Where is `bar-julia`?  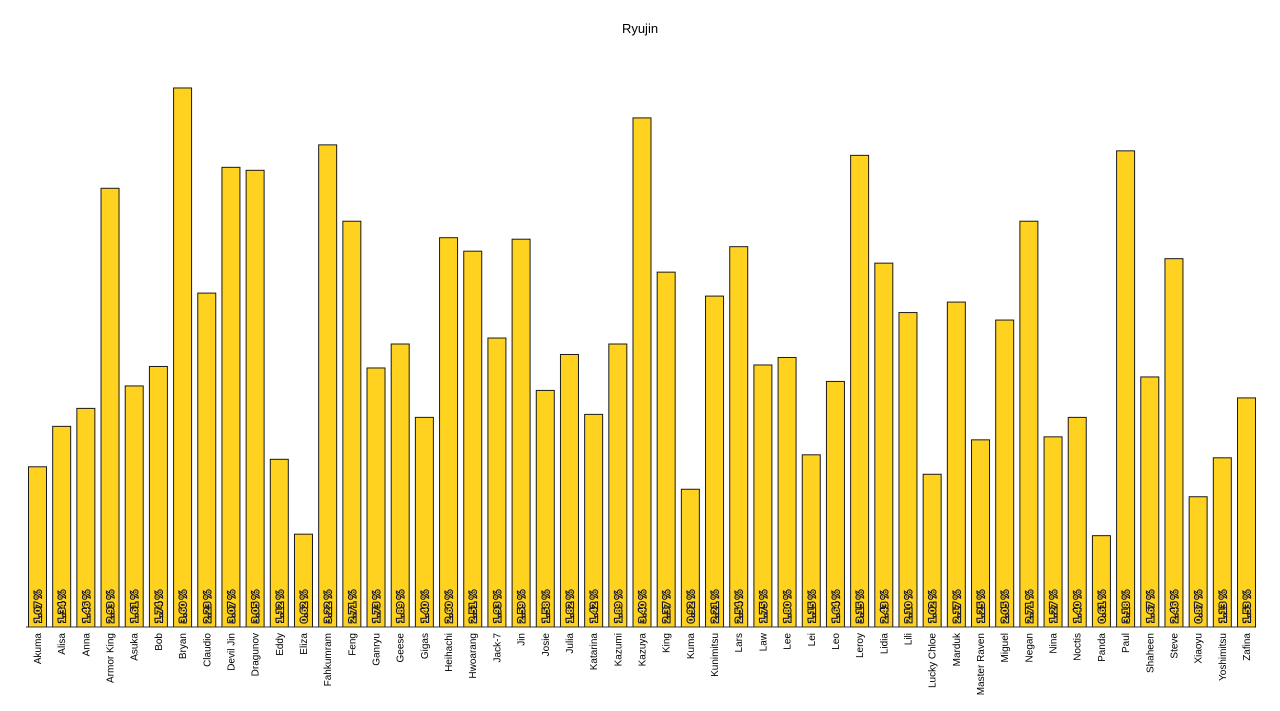 bar-julia is located at coordinates (569, 490).